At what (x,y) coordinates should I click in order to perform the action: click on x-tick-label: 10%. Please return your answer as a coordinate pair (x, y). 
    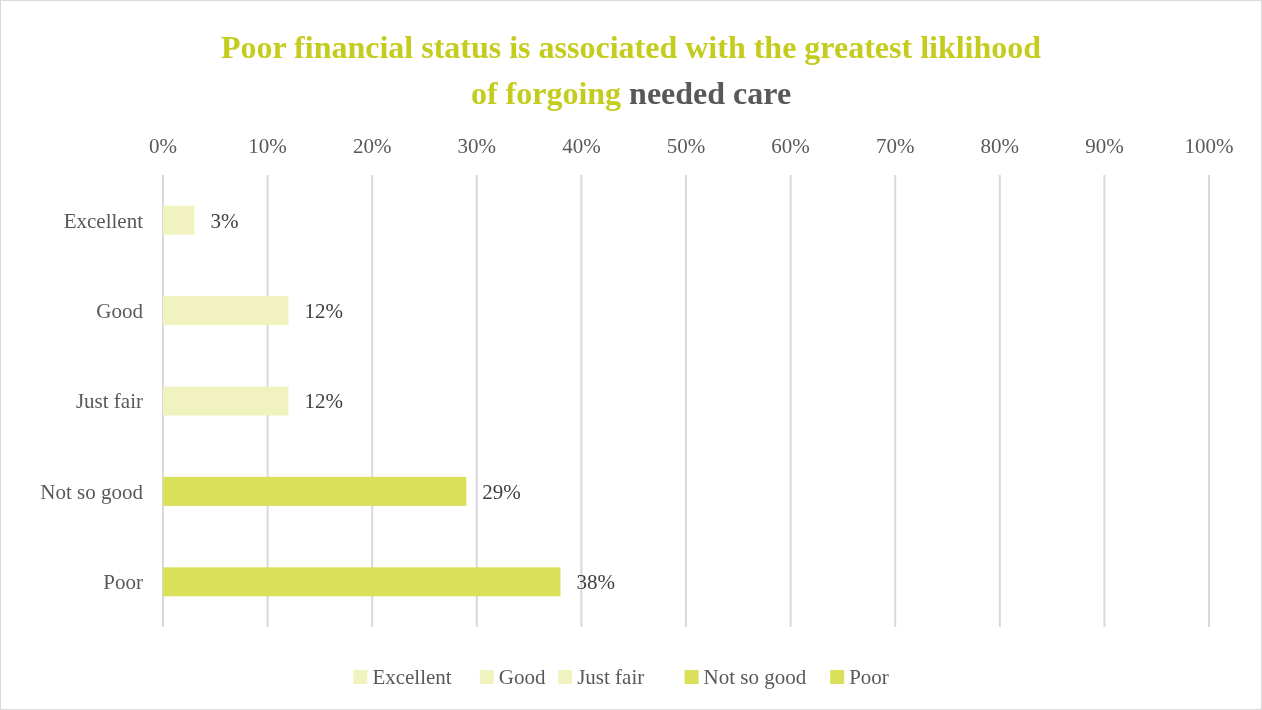
    Looking at the image, I should click on (267, 146).